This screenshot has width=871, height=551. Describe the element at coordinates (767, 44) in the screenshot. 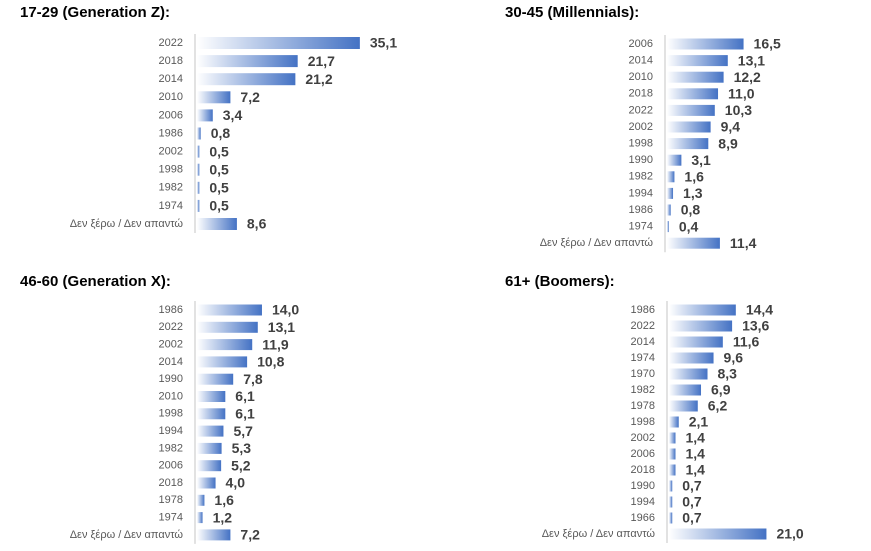

I see `value-label: 16,5` at that location.